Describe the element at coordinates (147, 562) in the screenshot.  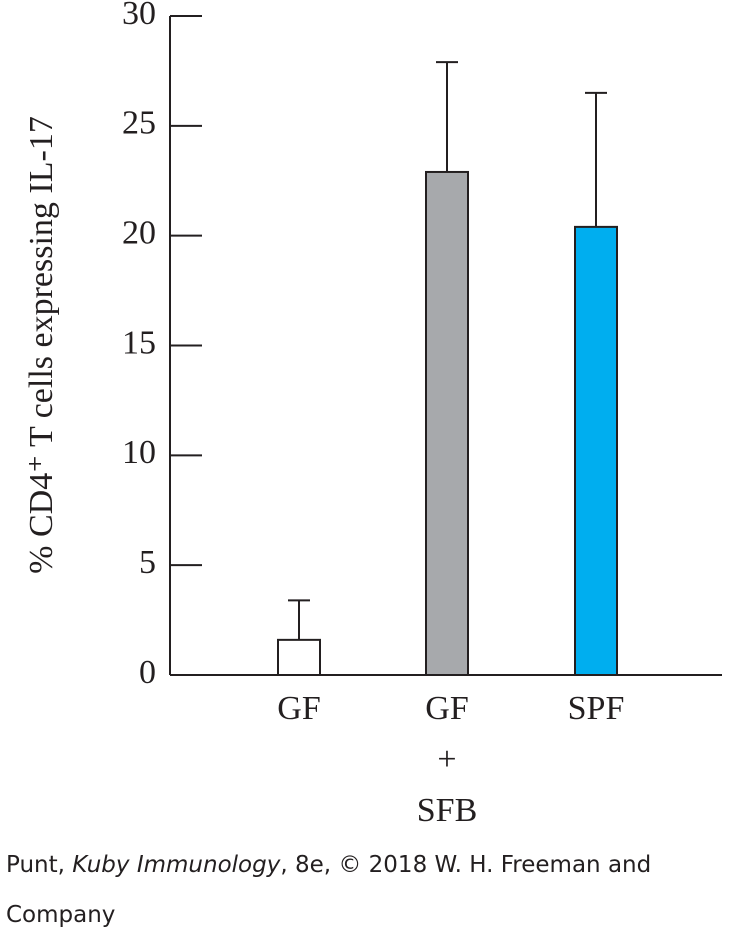
I see `y-tick-label: 5` at that location.